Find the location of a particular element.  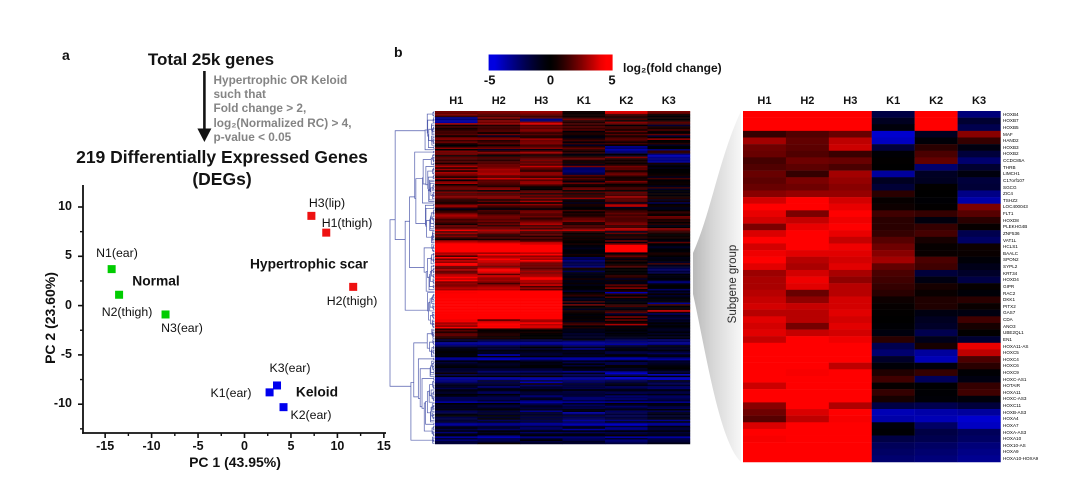

pca-group-label: Hypertrophic scar is located at coordinates (309, 264).